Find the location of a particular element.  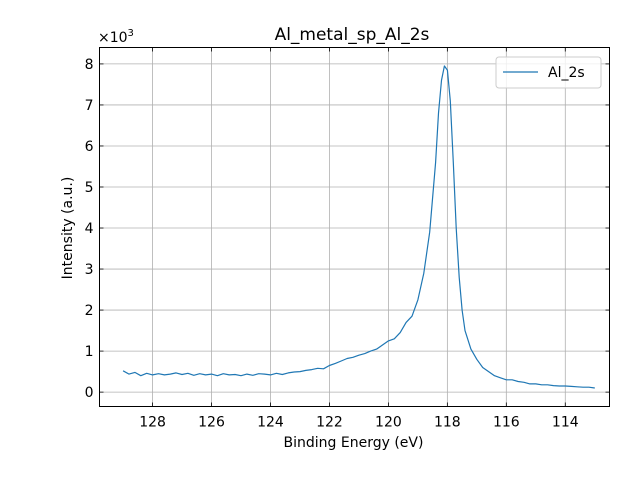

x-tick-label: 128 is located at coordinates (152, 423).